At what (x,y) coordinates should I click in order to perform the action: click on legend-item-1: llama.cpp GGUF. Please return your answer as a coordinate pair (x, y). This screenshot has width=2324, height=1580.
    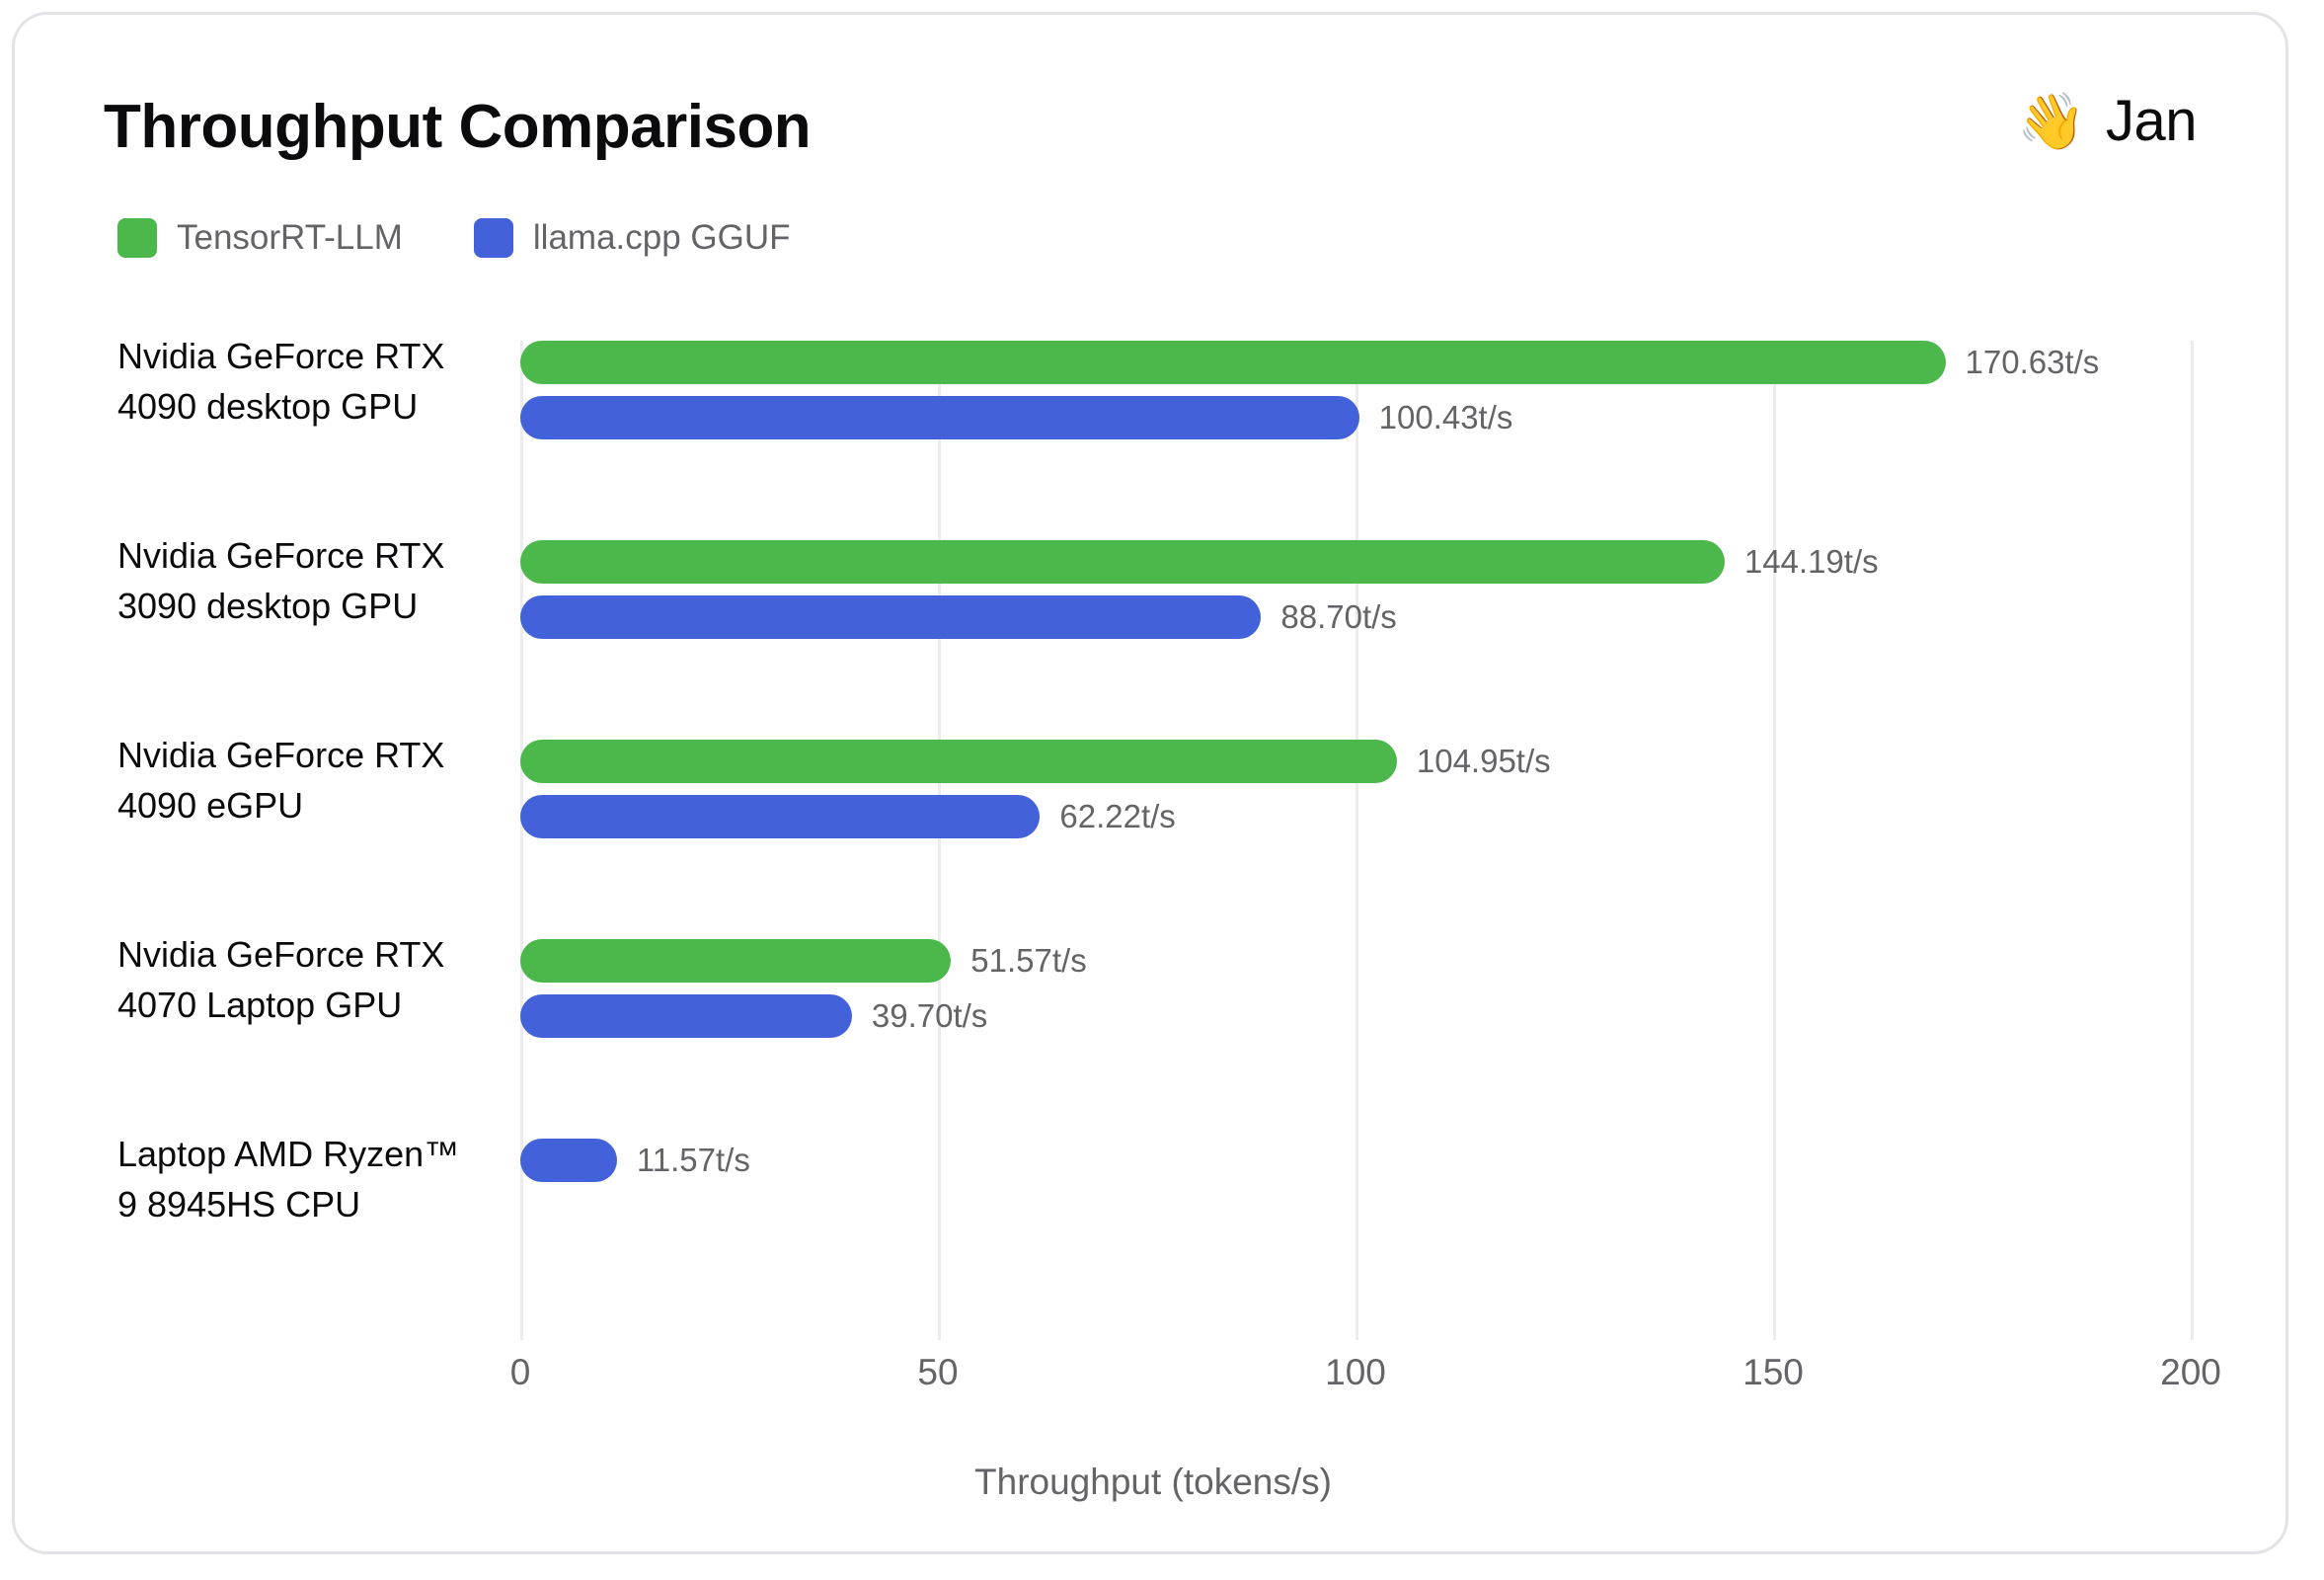
    Looking at the image, I should click on (632, 238).